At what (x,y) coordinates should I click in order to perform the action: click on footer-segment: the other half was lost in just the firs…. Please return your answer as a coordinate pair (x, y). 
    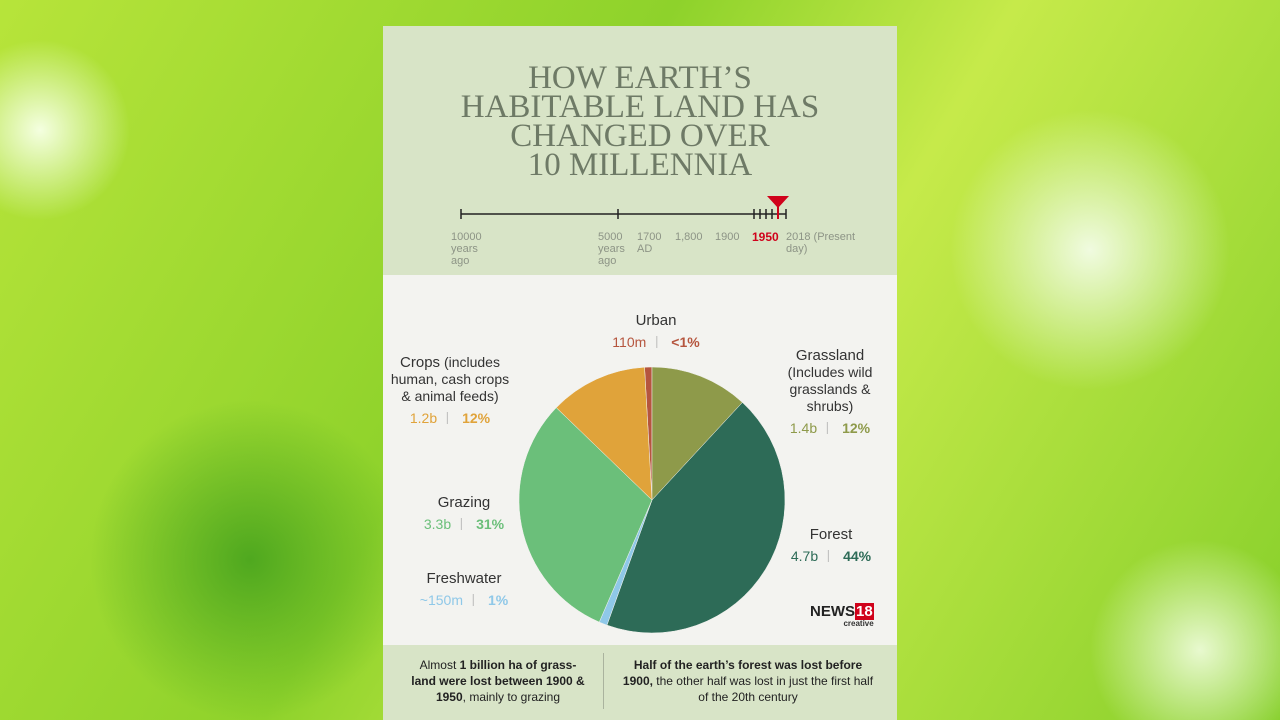
    Looking at the image, I should click on (763, 689).